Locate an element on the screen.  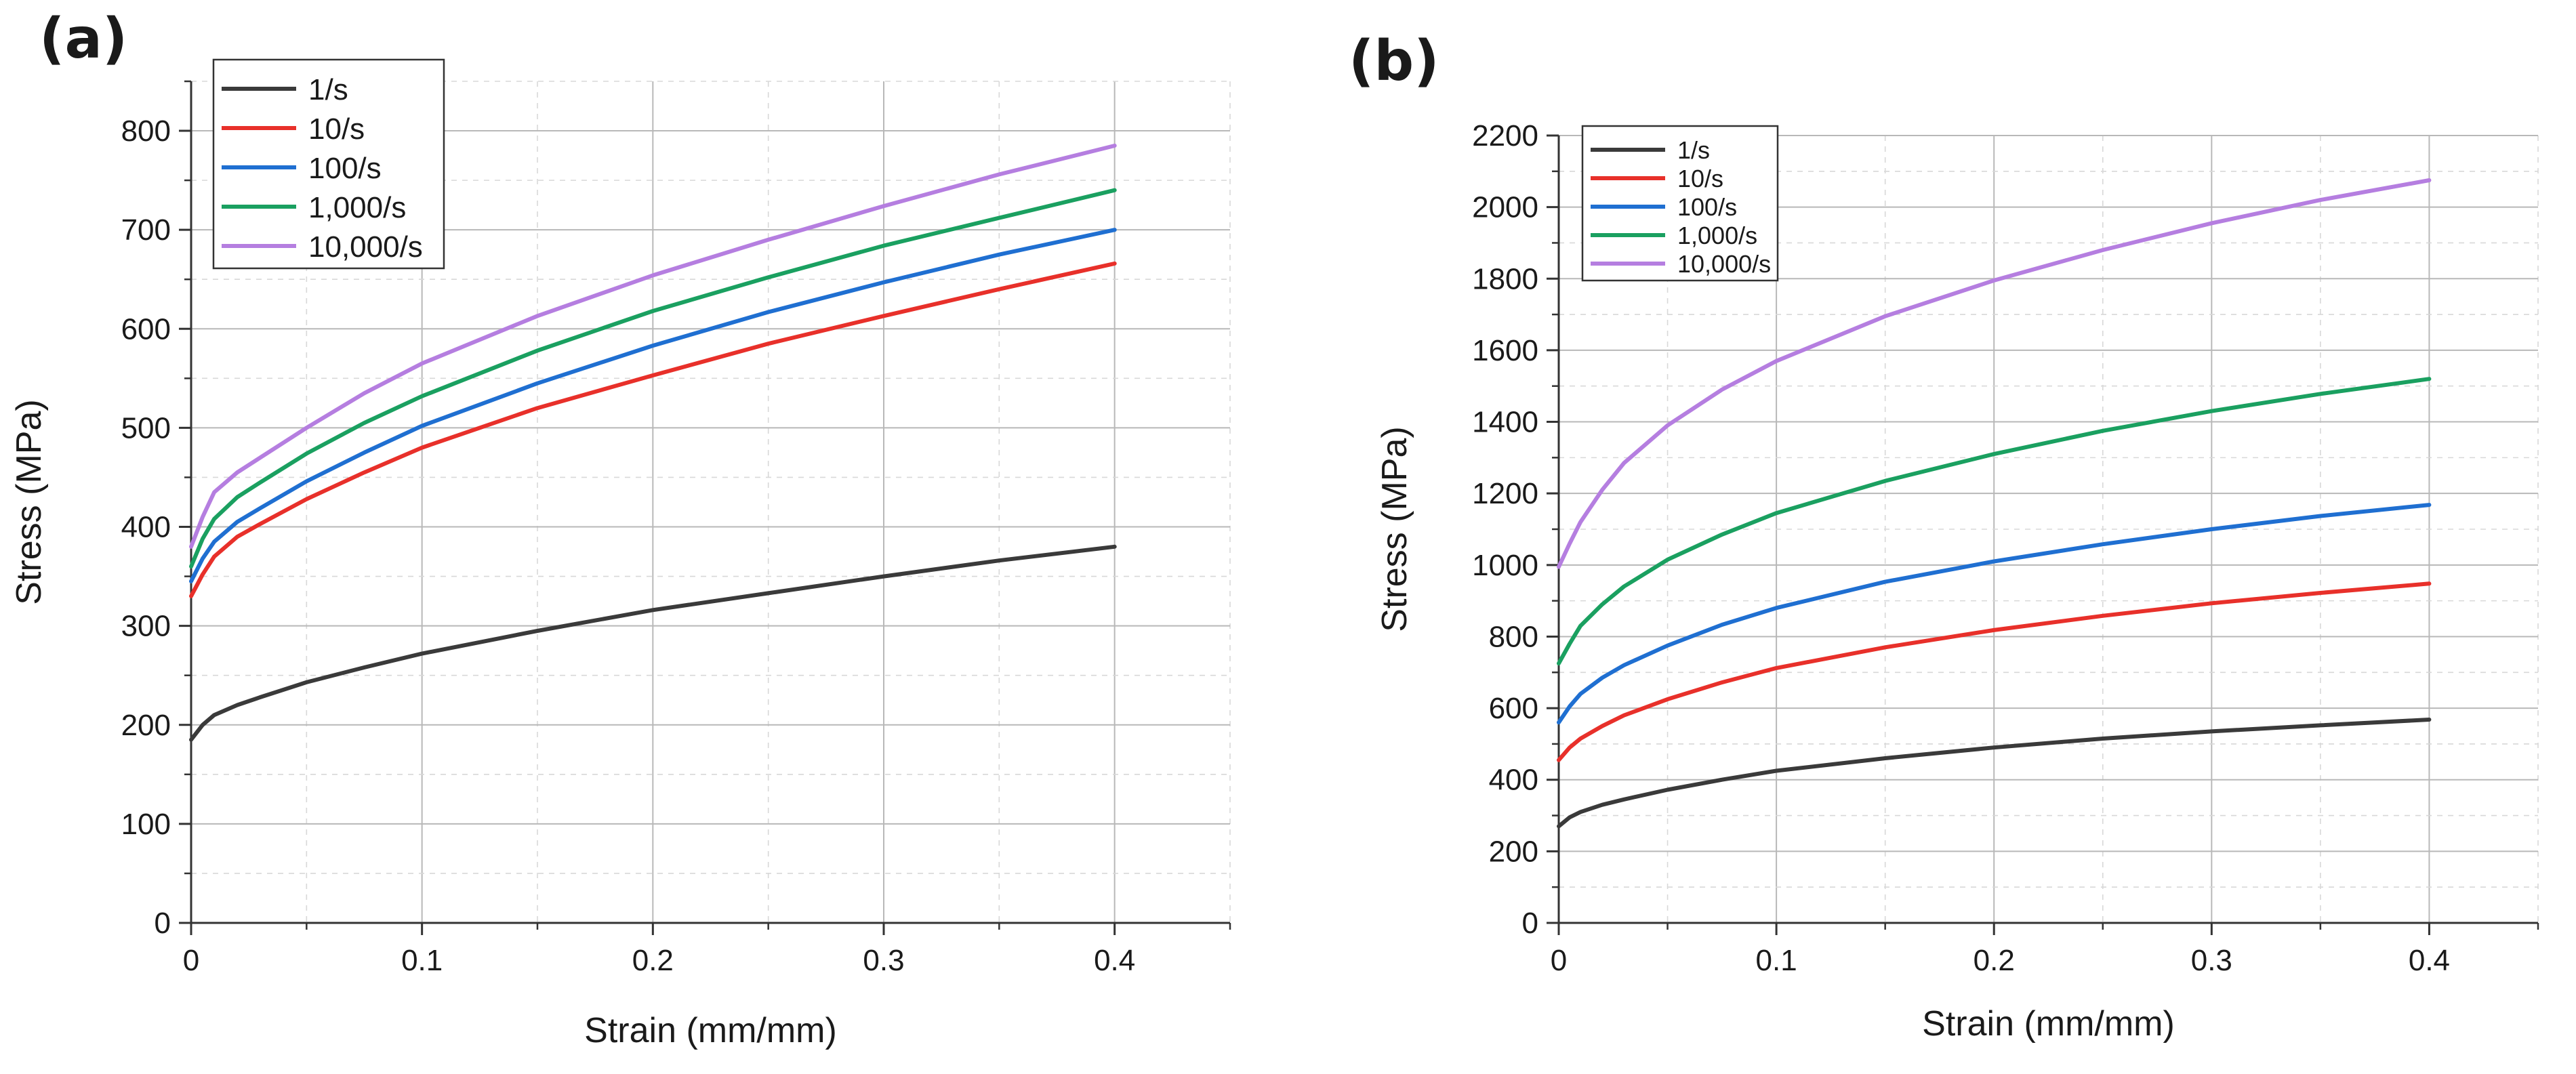
legend-box is located at coordinates (329, 164).